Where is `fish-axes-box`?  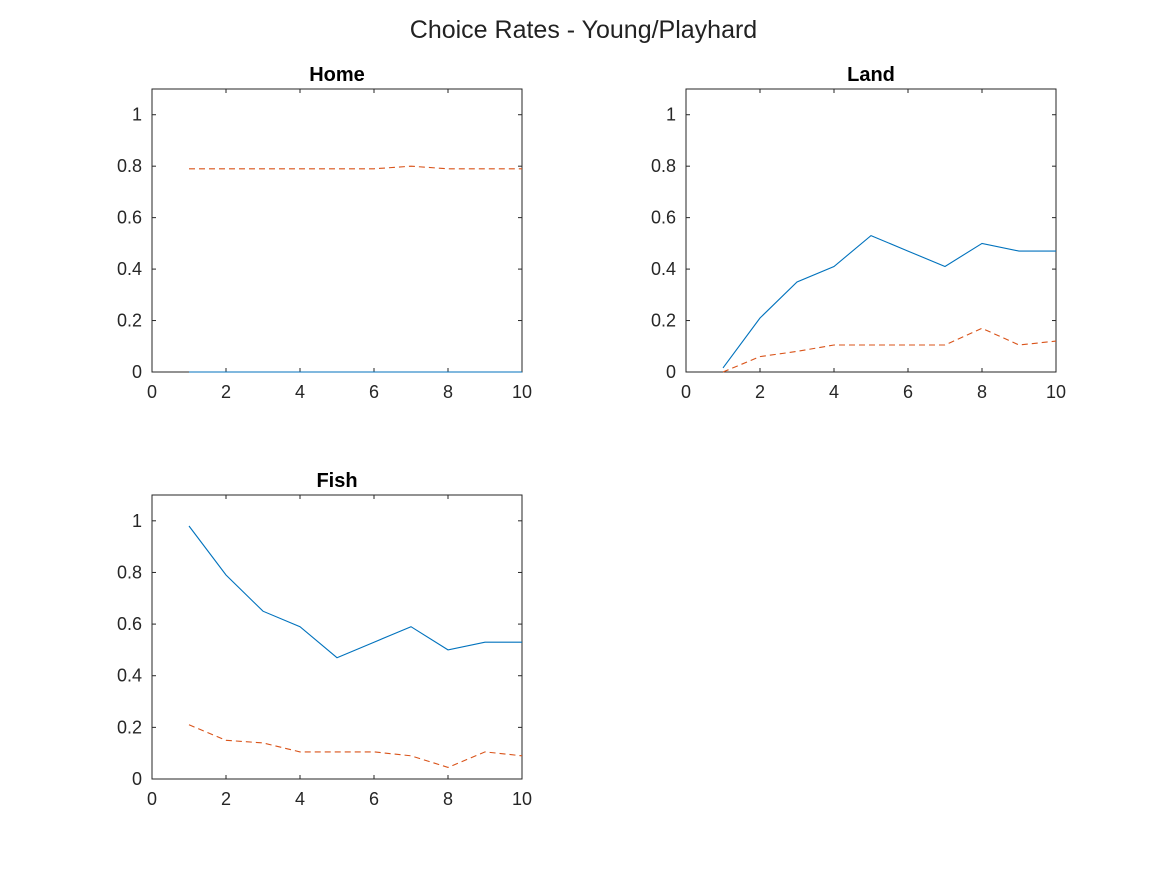 fish-axes-box is located at coordinates (337, 637).